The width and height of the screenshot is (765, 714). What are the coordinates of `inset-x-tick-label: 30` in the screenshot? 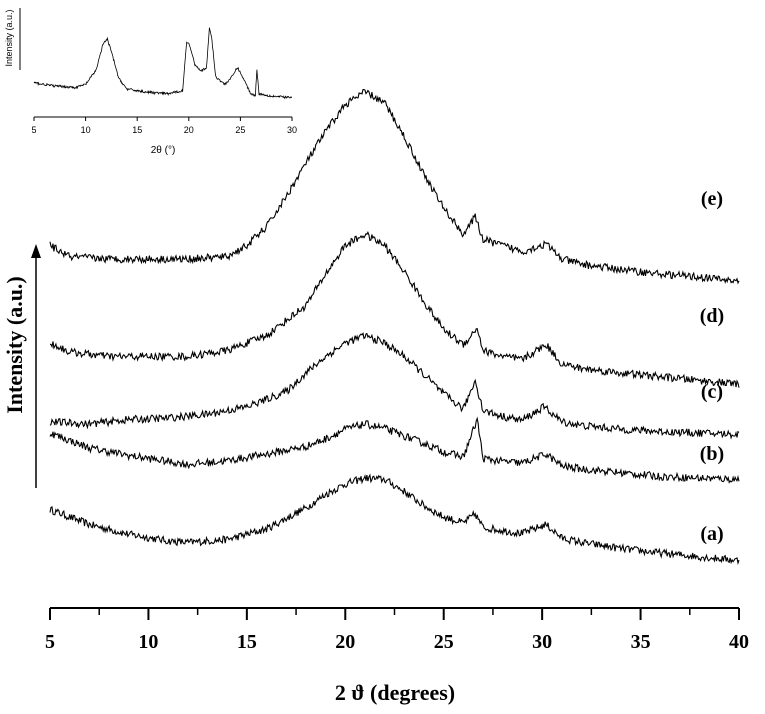 It's located at (292, 130).